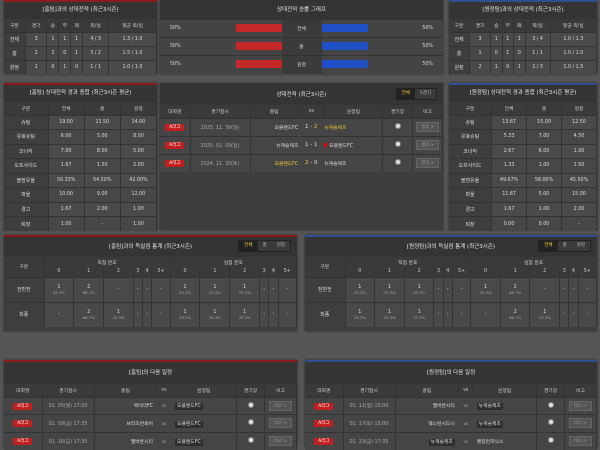  I want to click on table-row: 원정 2 1 0 1 2 / 3 1.0 / 1.5, so click(523, 66).